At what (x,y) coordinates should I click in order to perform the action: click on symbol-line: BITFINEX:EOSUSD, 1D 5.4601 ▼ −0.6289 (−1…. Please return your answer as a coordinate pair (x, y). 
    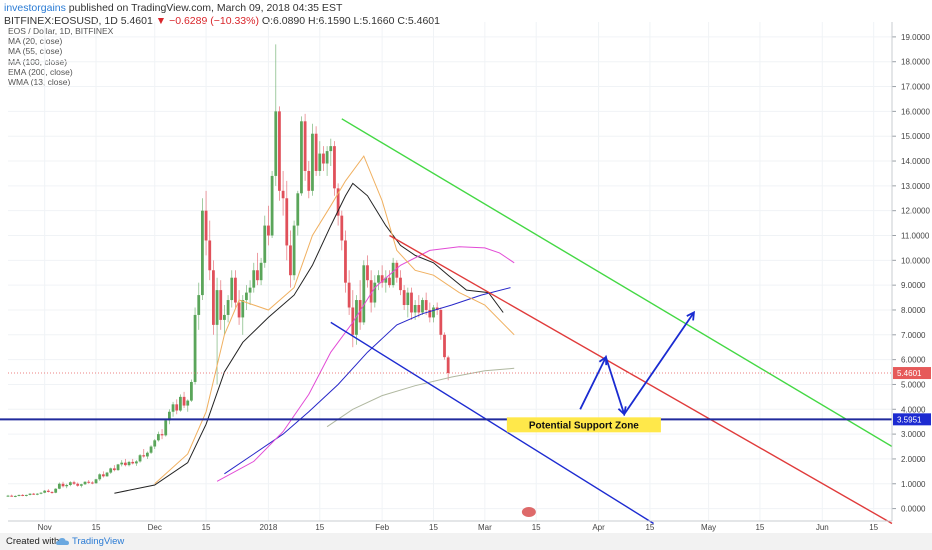
    Looking at the image, I should click on (222, 21).